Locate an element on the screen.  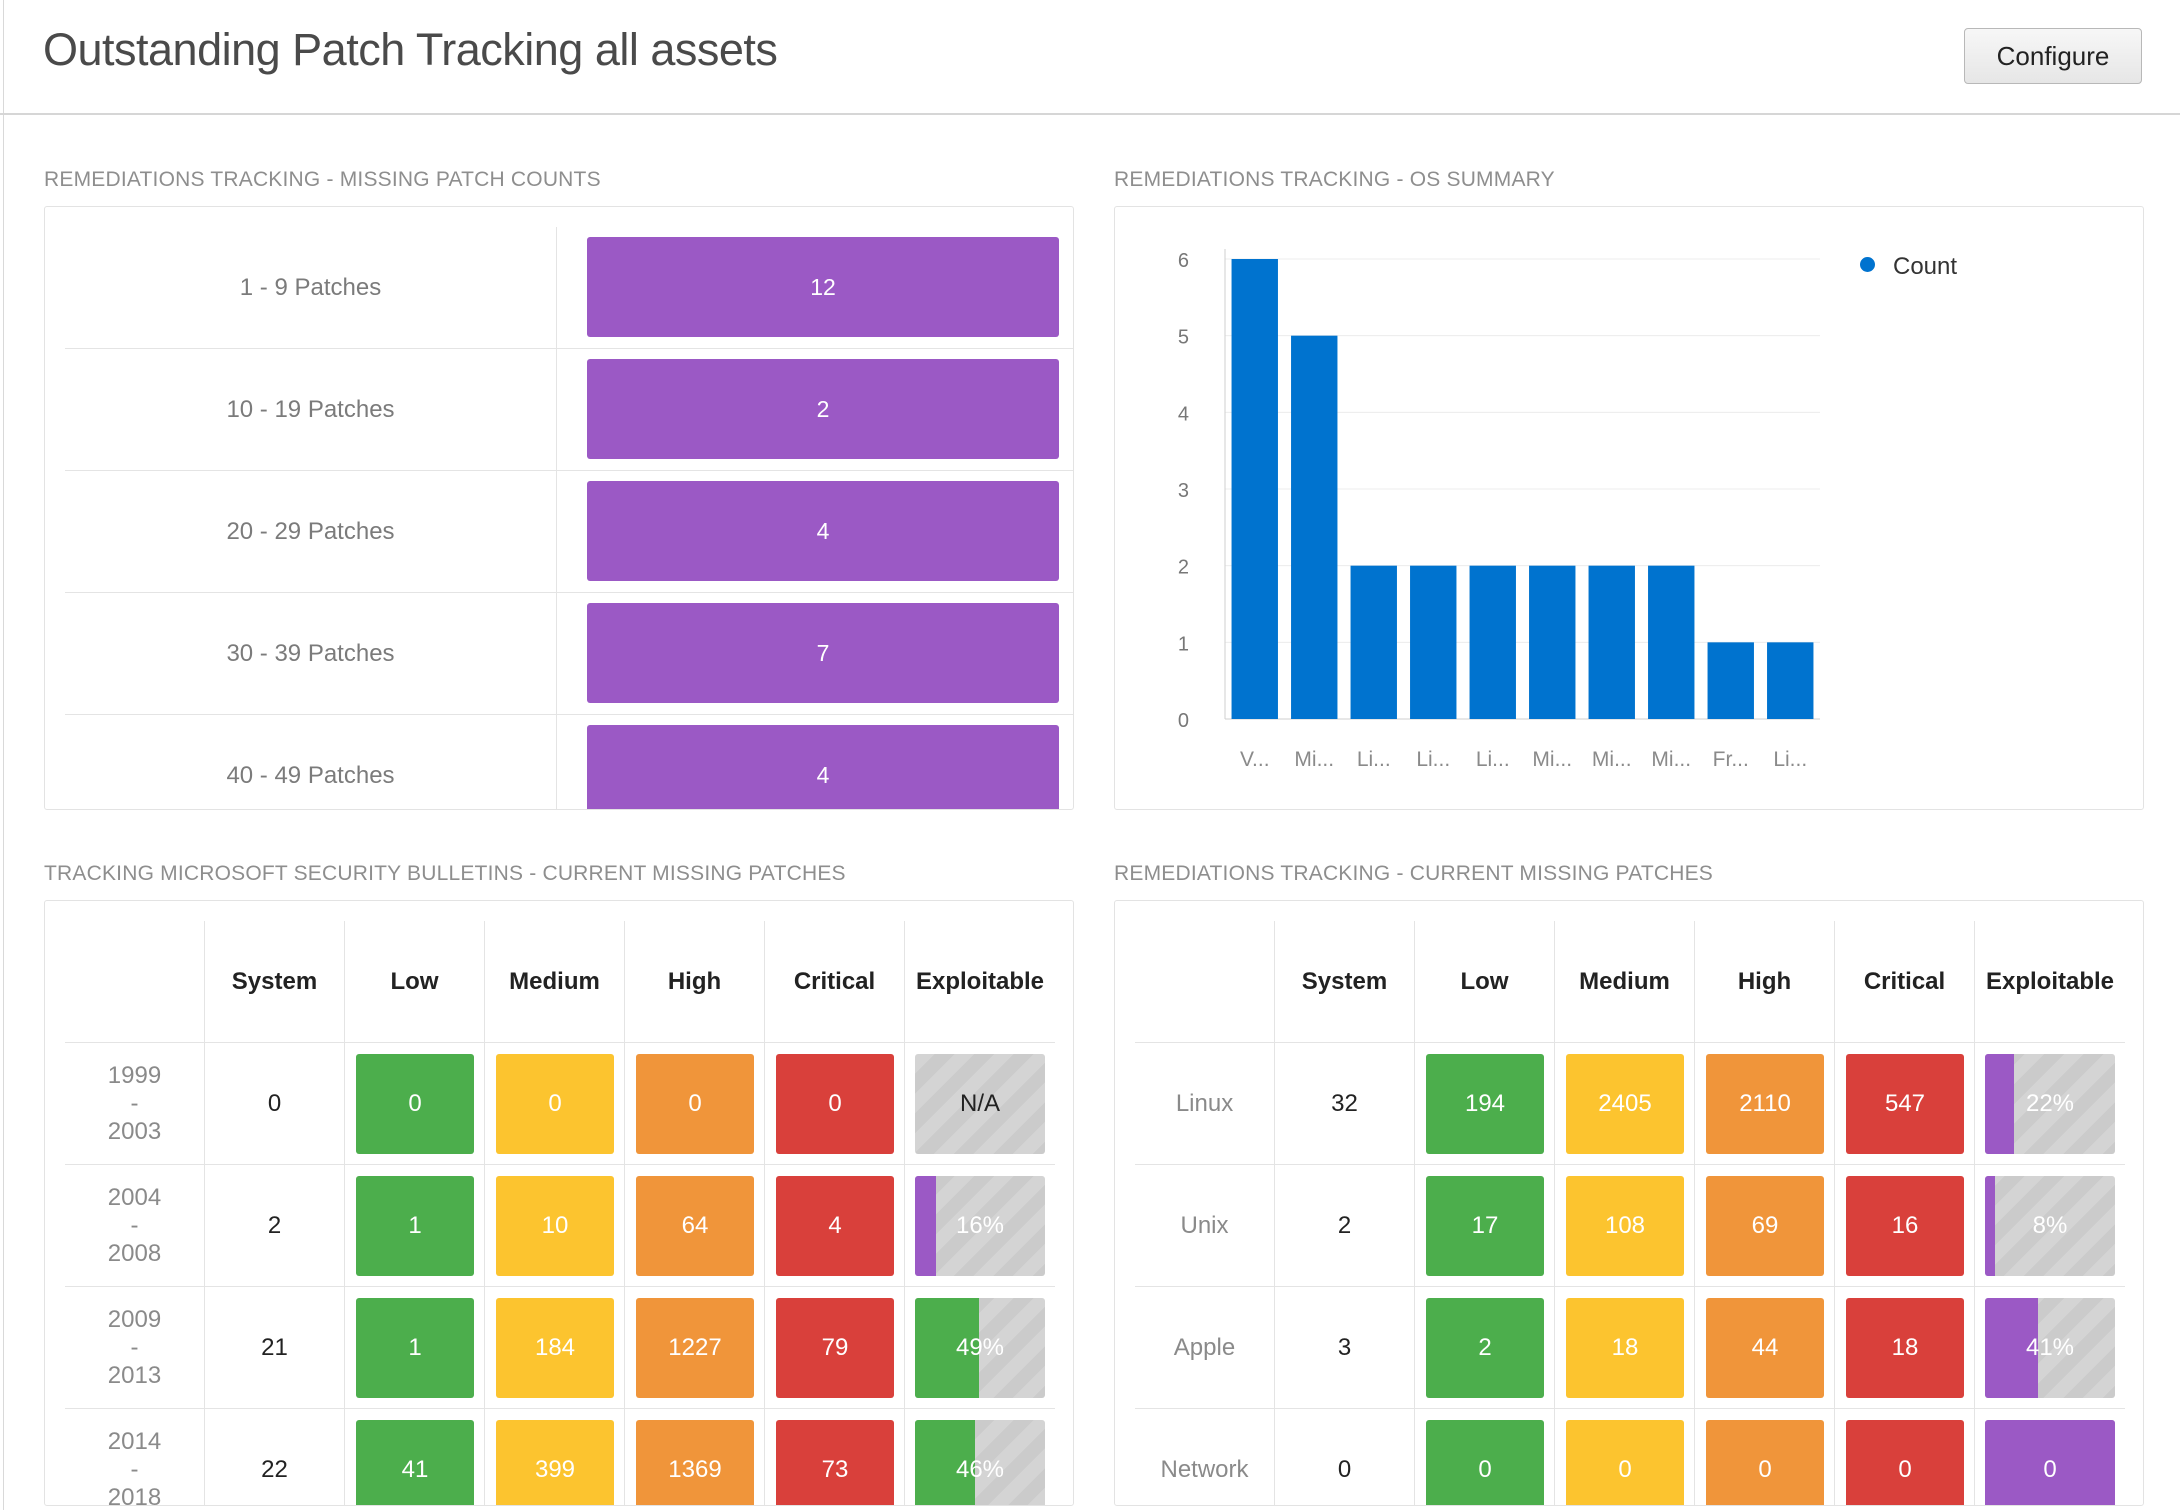
patch-count-divider is located at coordinates (815, 532).